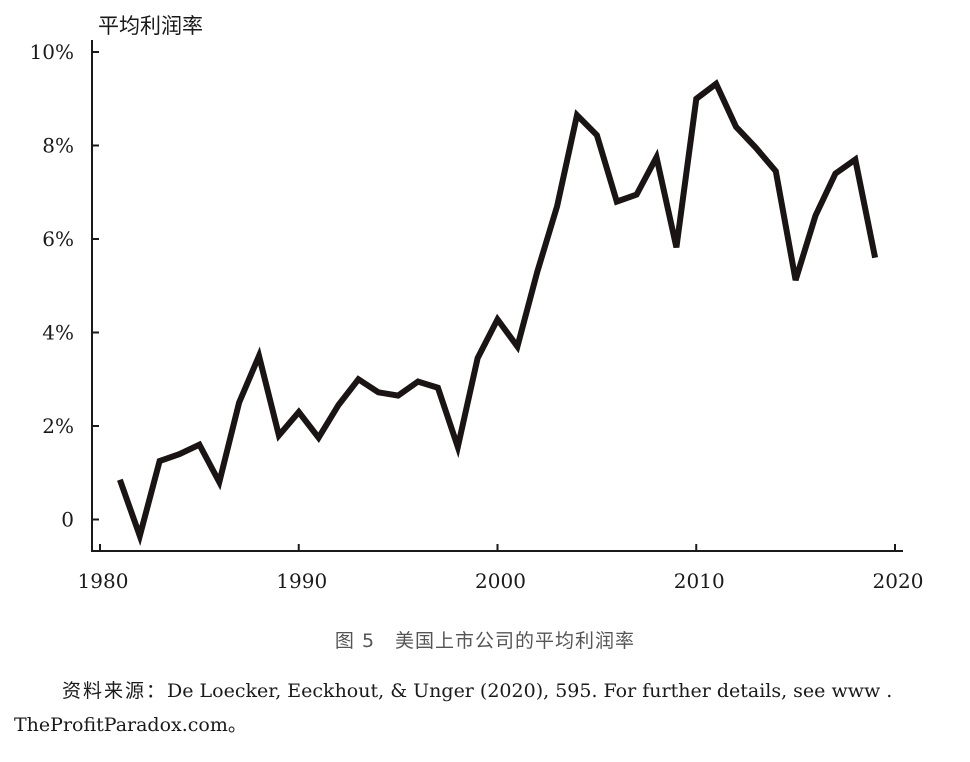  I want to click on x-tick-label: 2000, so click(500, 581).